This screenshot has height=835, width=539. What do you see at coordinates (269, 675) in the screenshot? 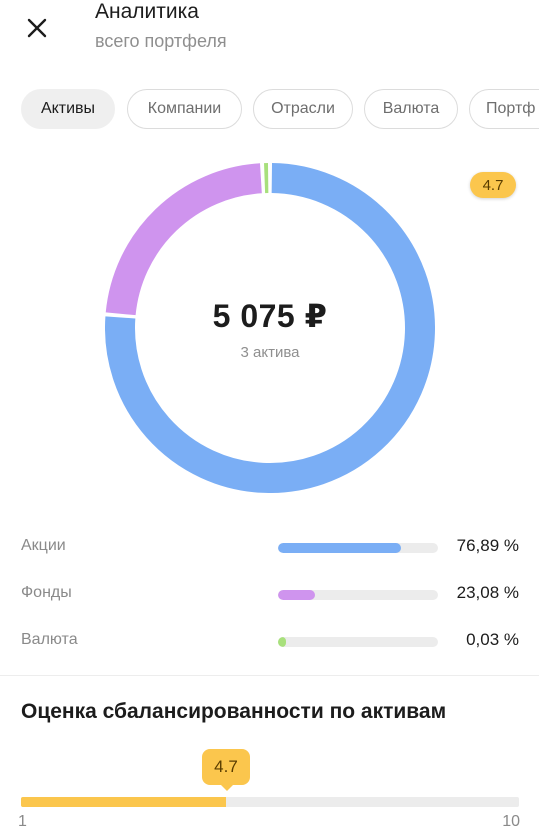
I see `divider` at bounding box center [269, 675].